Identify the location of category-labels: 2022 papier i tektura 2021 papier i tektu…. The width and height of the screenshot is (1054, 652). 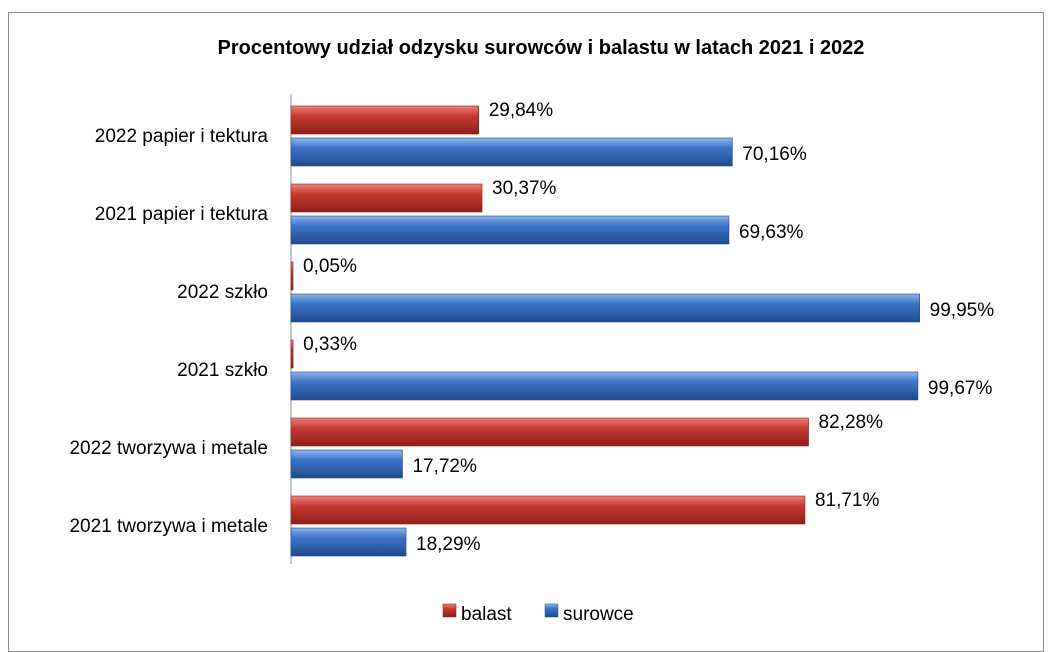
(168, 331).